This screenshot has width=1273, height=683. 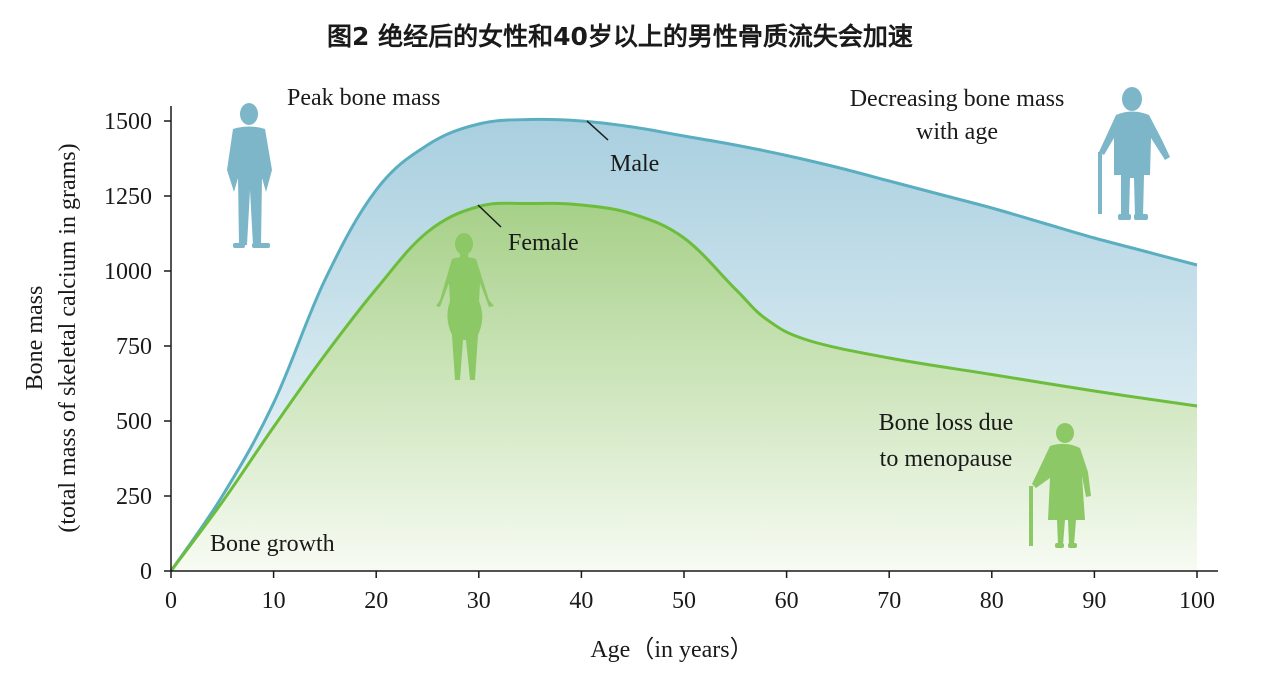 What do you see at coordinates (1134, 153) in the screenshot?
I see `elderly-man-with-cane-icon` at bounding box center [1134, 153].